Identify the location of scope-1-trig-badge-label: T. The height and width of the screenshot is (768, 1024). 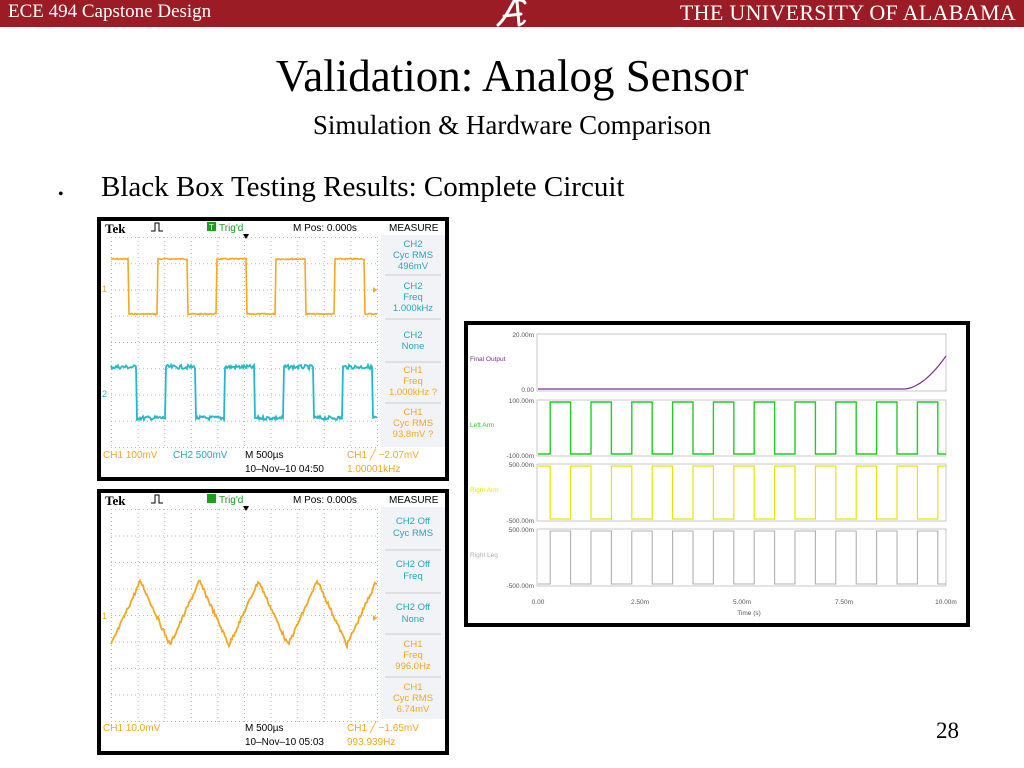
(211, 227).